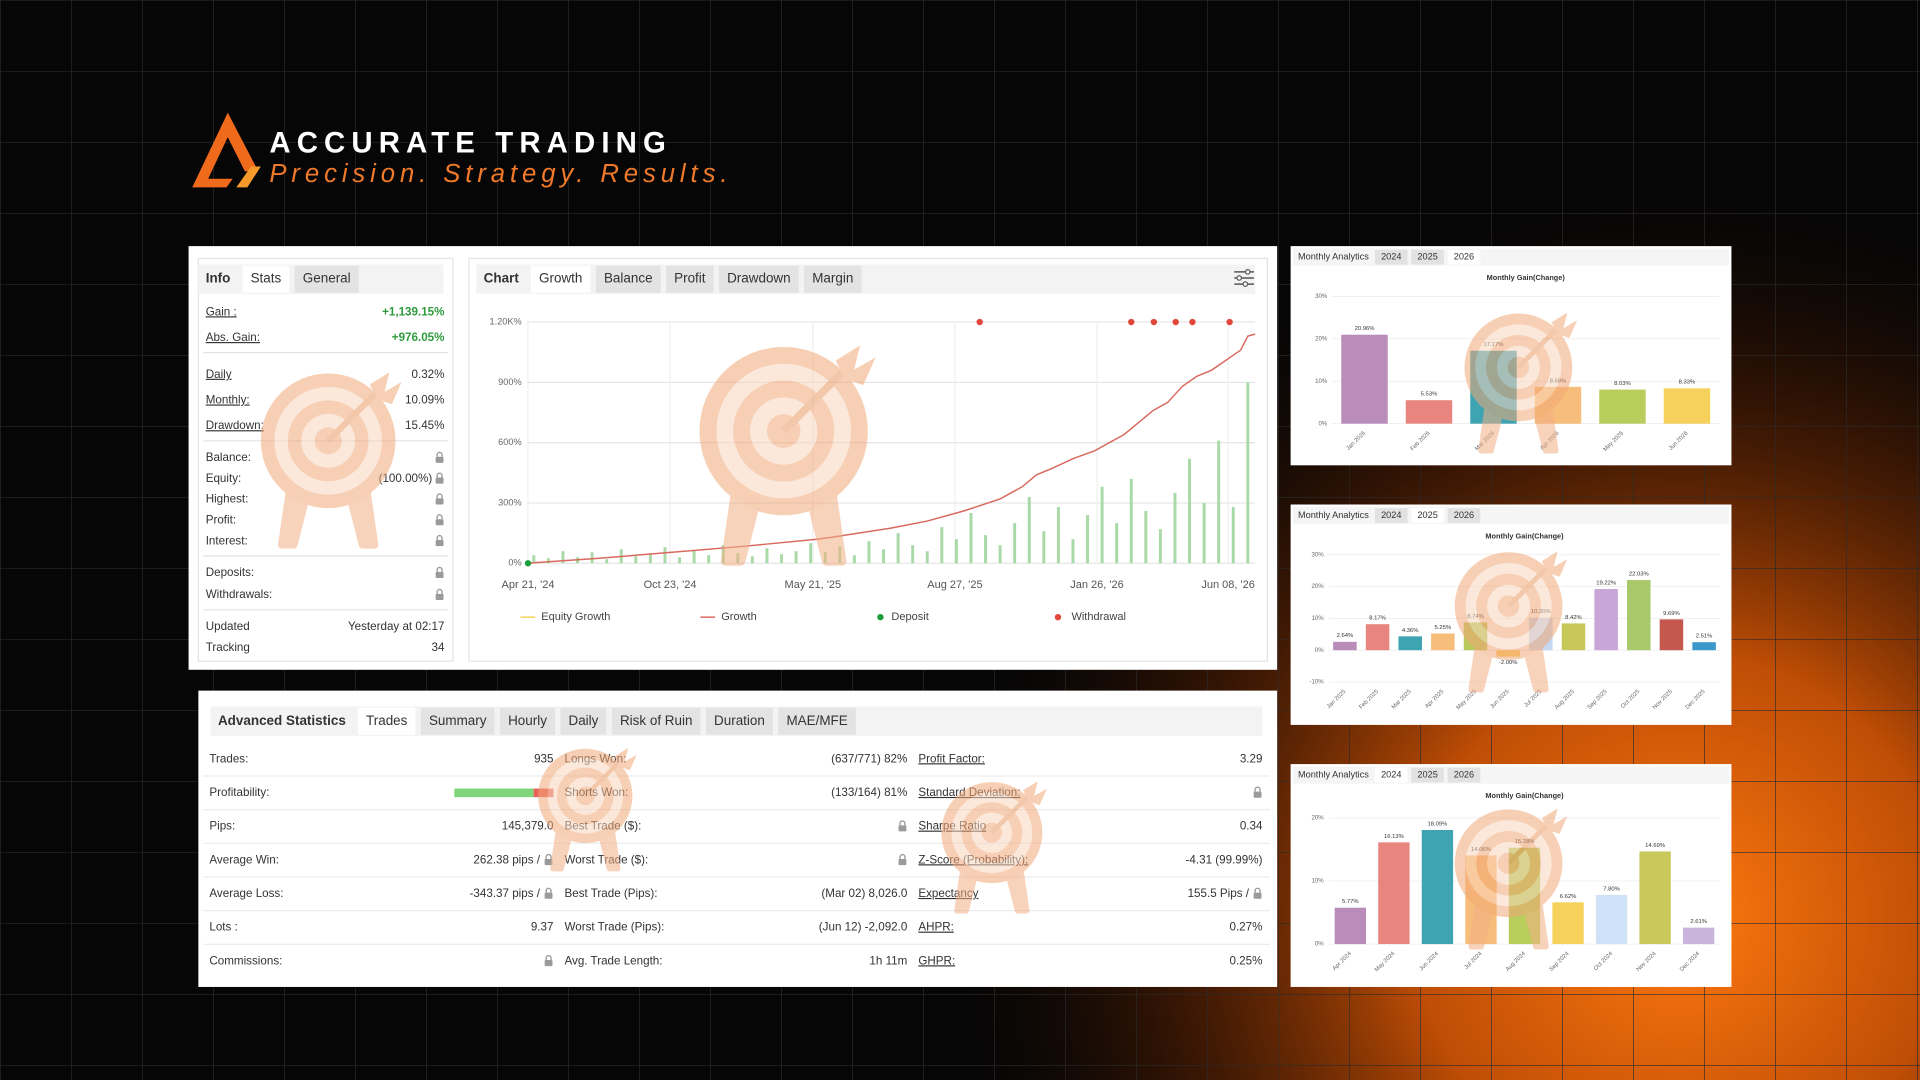 The height and width of the screenshot is (1080, 1920). I want to click on watermark, so click(331, 460).